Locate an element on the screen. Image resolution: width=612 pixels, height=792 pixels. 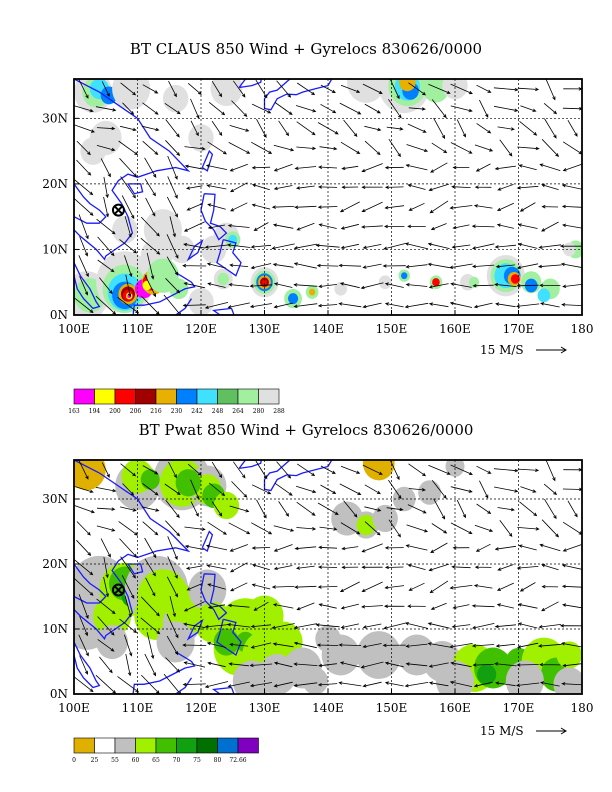
reference-vector-label: 15 M/S is located at coordinates (502, 731).